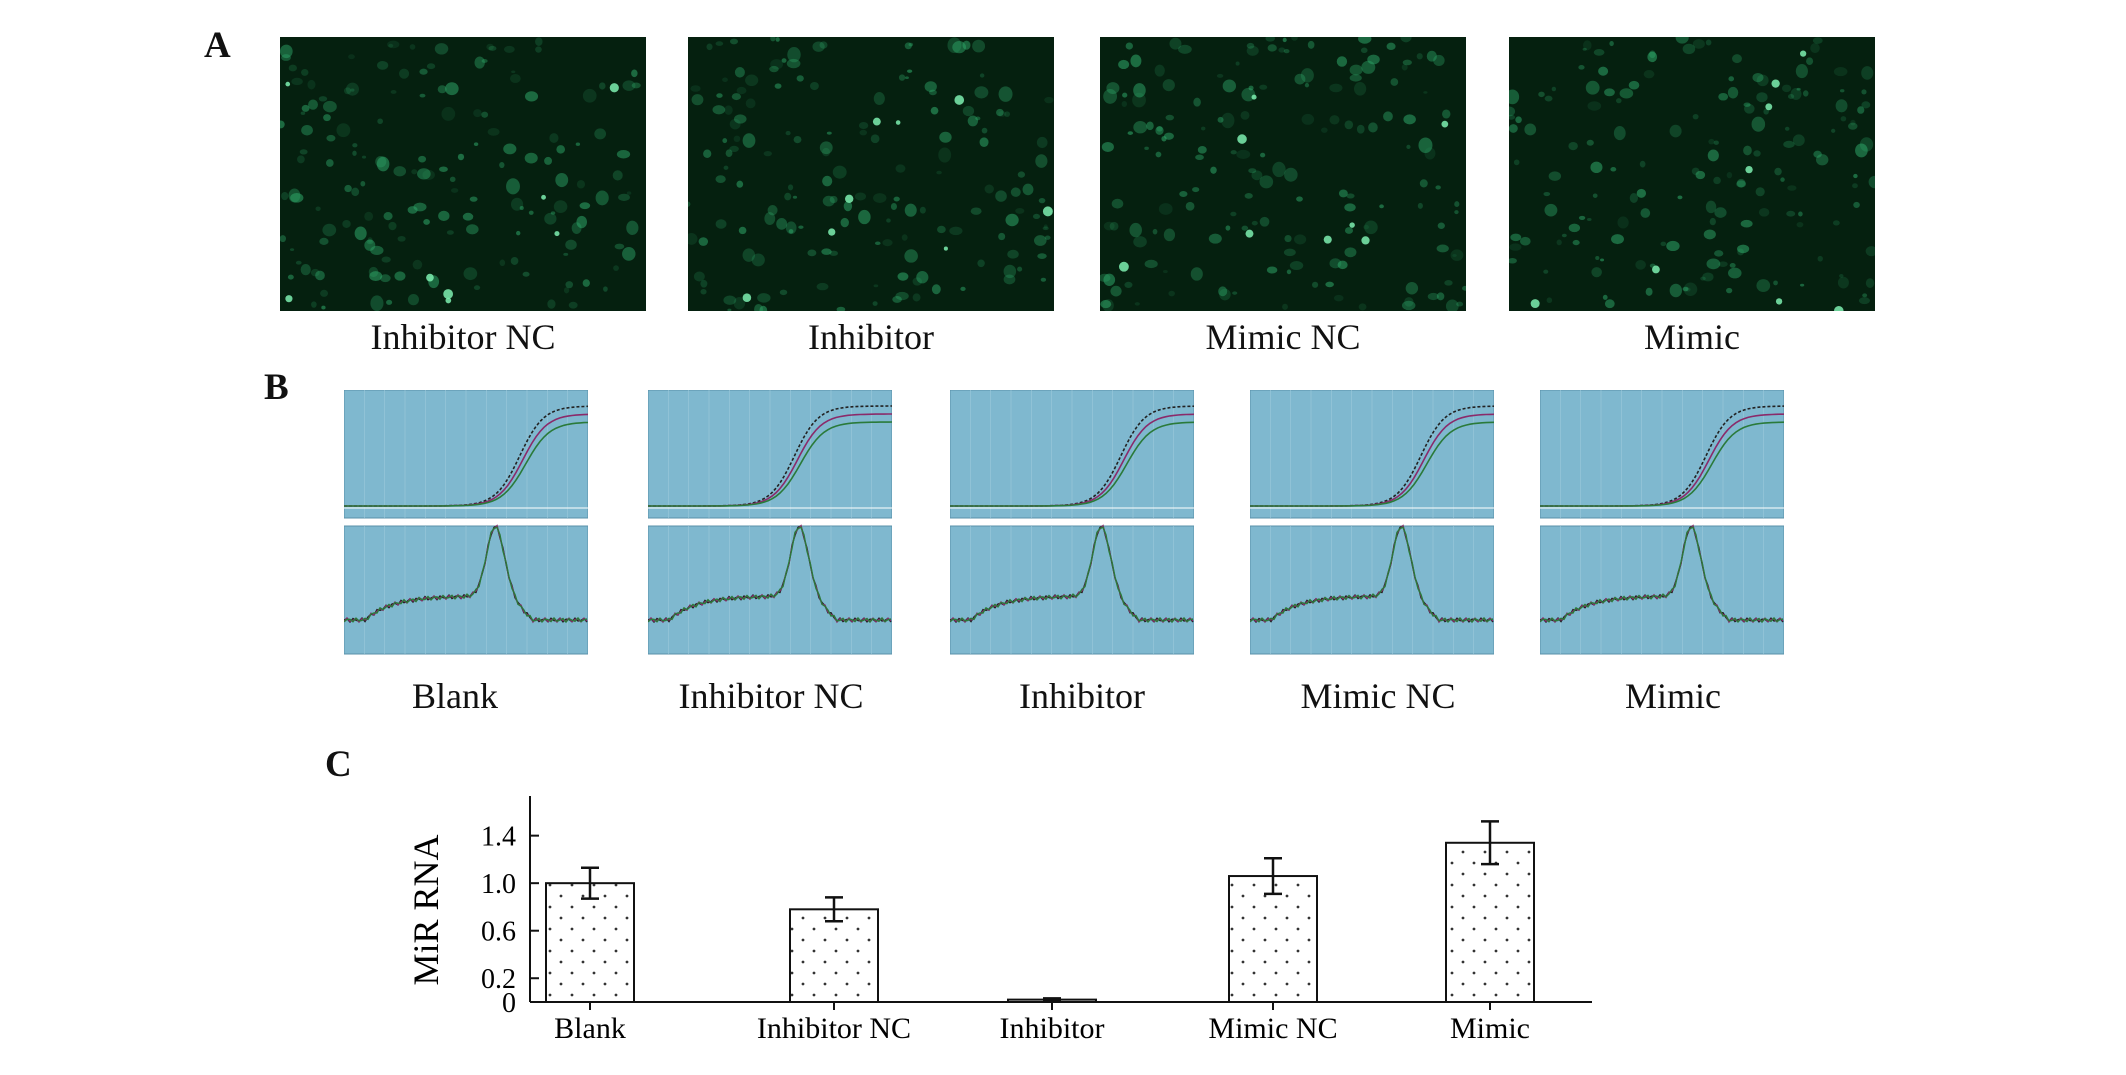 The image size is (2126, 1075). Describe the element at coordinates (590, 1028) in the screenshot. I see `x-tick-label: Blank` at that location.